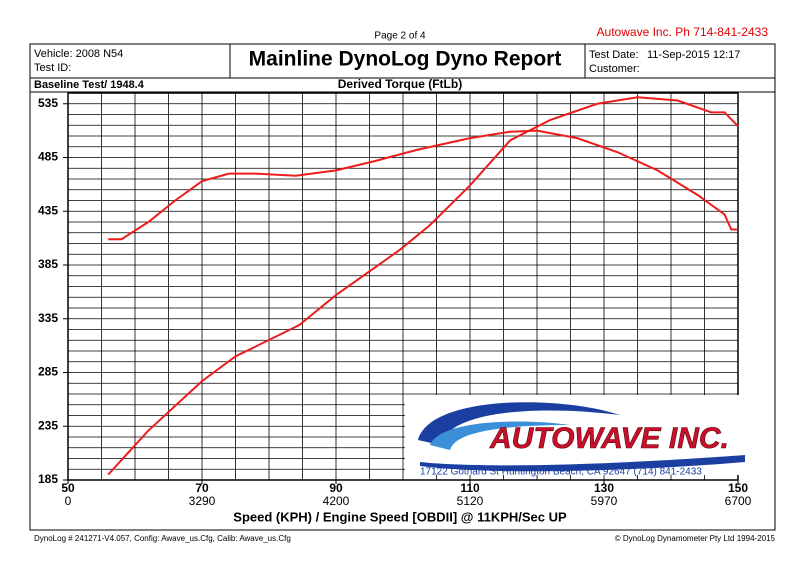 The height and width of the screenshot is (564, 800). Describe the element at coordinates (68, 488) in the screenshot. I see `x-tick-label: 50` at that location.